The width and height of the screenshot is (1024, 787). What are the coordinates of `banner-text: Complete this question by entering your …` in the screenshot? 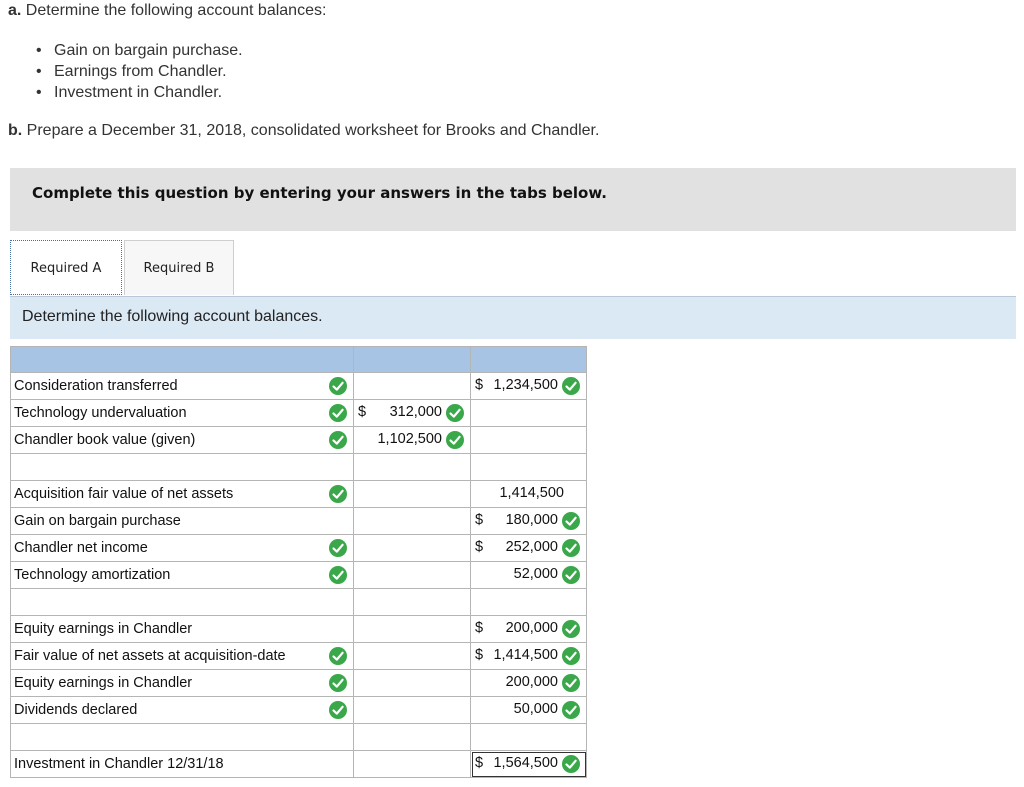 It's located at (319, 193).